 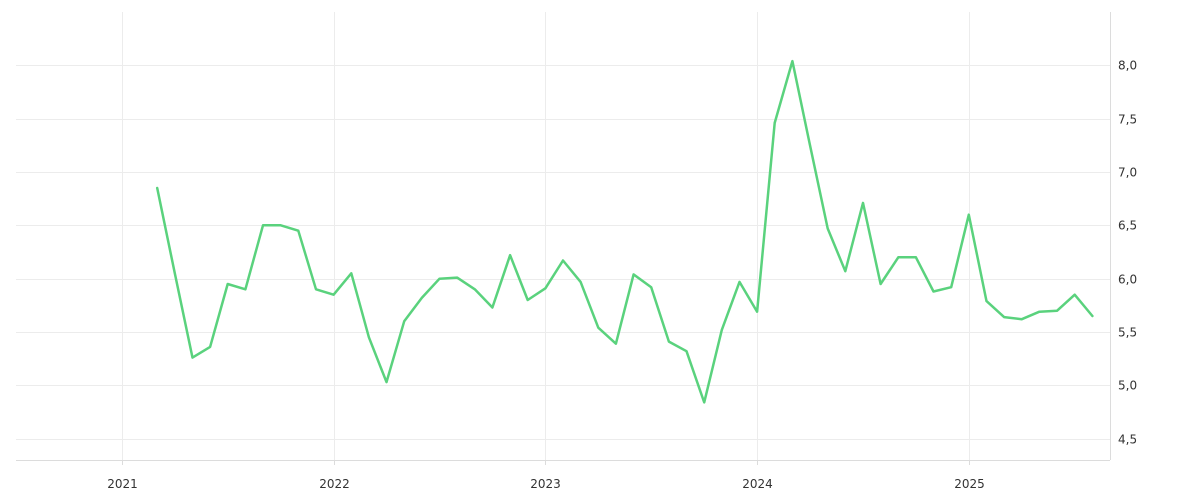 What do you see at coordinates (1127, 386) in the screenshot?
I see `y-tick-label: 5,0` at bounding box center [1127, 386].